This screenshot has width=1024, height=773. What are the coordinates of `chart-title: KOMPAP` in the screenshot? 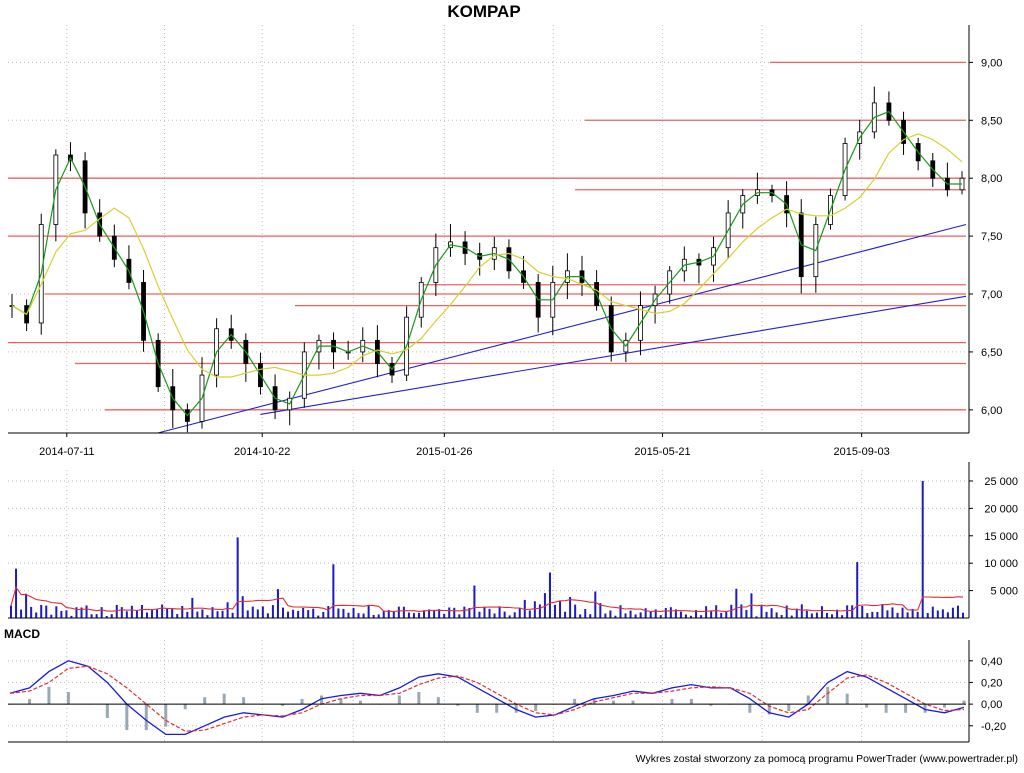 It's located at (483, 11).